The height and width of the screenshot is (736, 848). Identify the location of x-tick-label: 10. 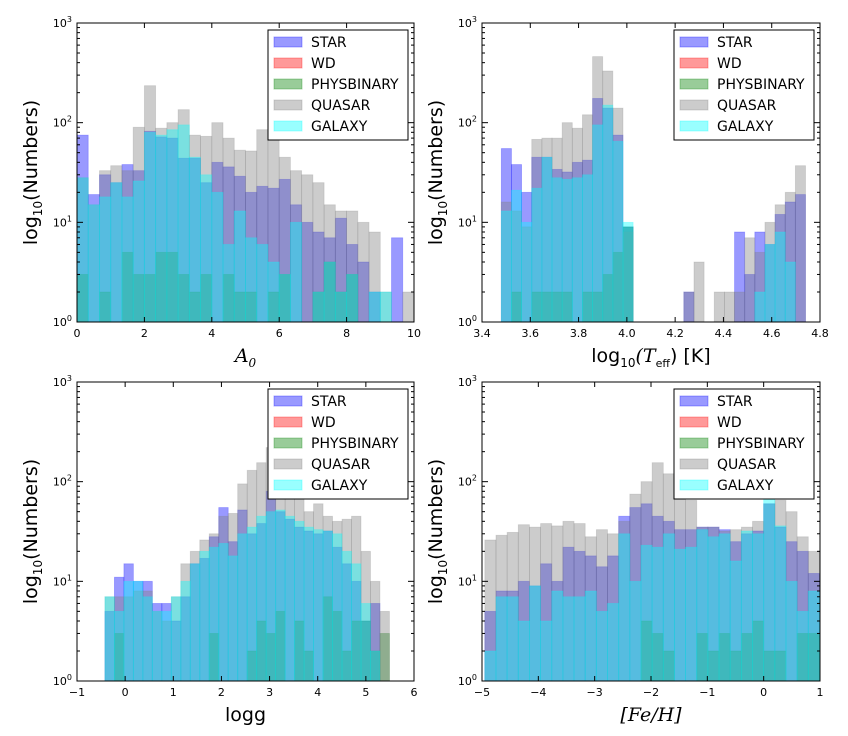
(414, 333).